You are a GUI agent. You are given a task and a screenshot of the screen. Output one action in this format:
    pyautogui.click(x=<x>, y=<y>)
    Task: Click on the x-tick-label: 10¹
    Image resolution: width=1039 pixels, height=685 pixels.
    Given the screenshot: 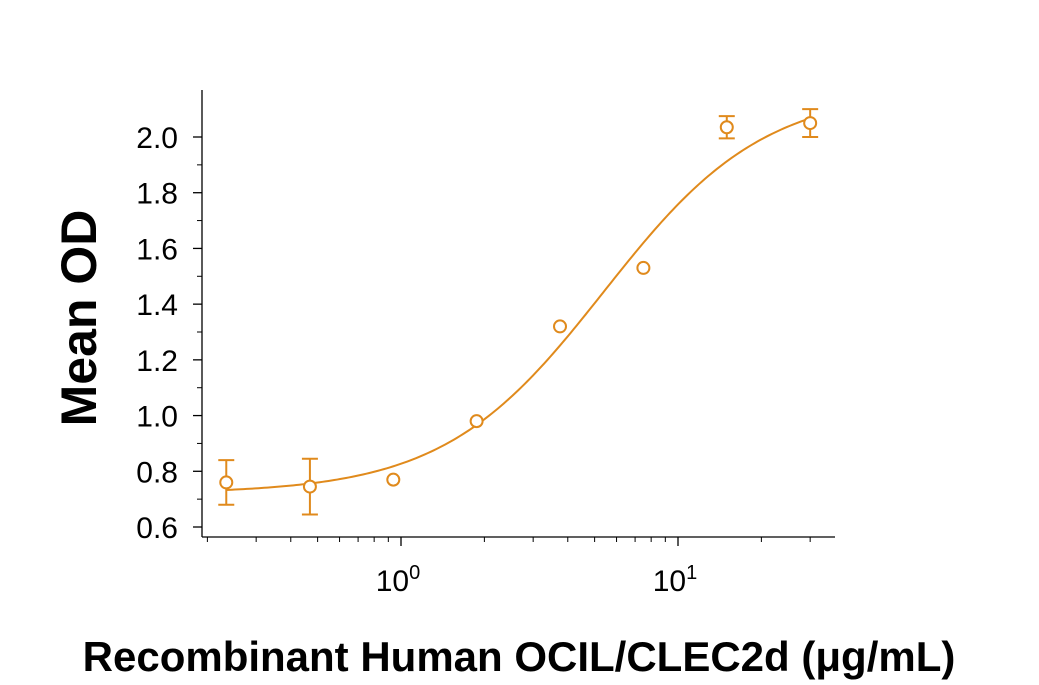 What is the action you would take?
    pyautogui.click(x=675, y=580)
    